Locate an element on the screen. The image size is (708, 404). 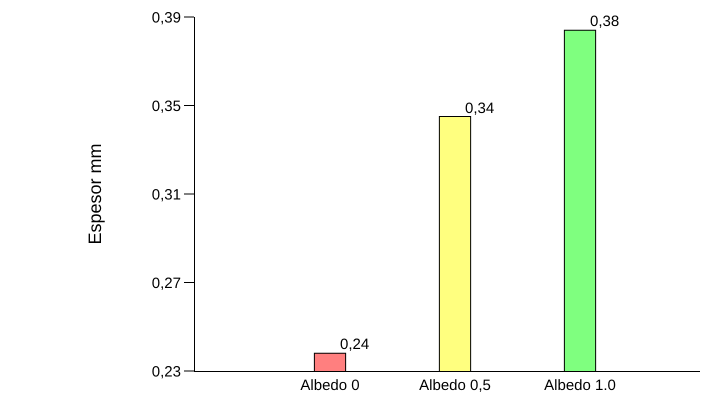
y-tick-label: 0,23 is located at coordinates (166, 371).